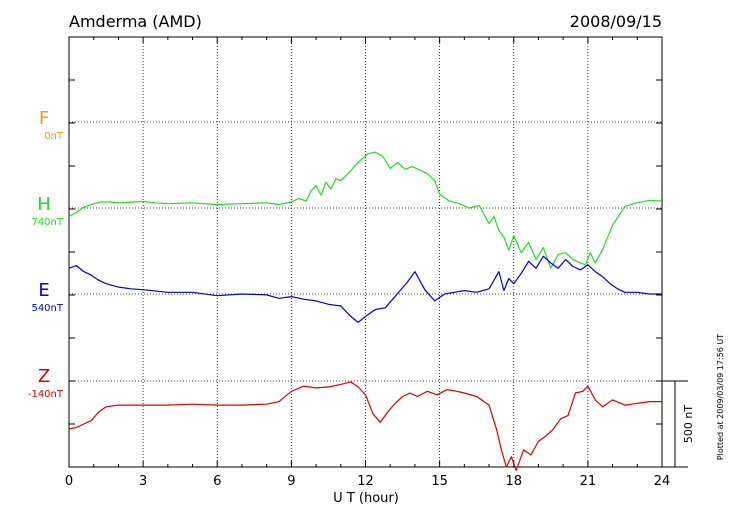  Describe the element at coordinates (291, 481) in the screenshot. I see `x-tick-label: 9` at that location.